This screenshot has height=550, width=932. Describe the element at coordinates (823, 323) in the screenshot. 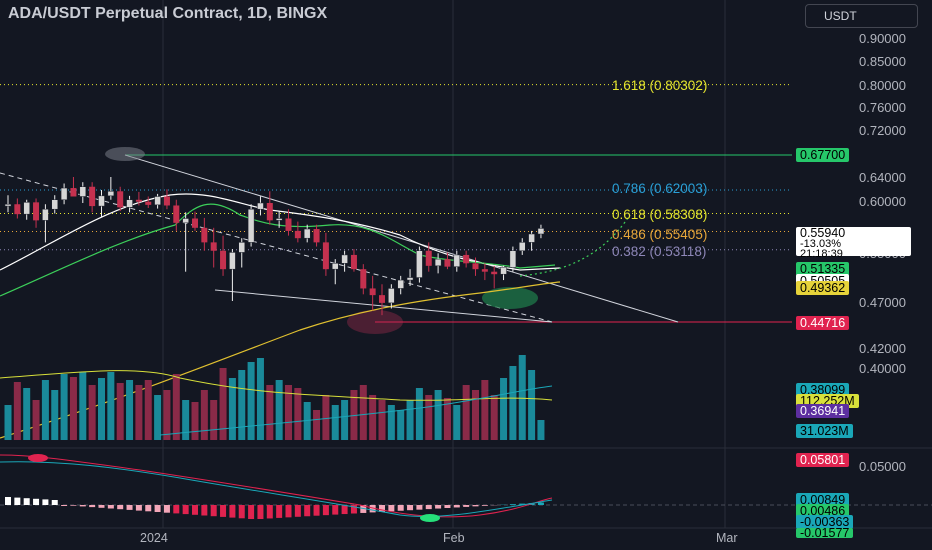

I see `level-tag-red: 0.44716` at that location.